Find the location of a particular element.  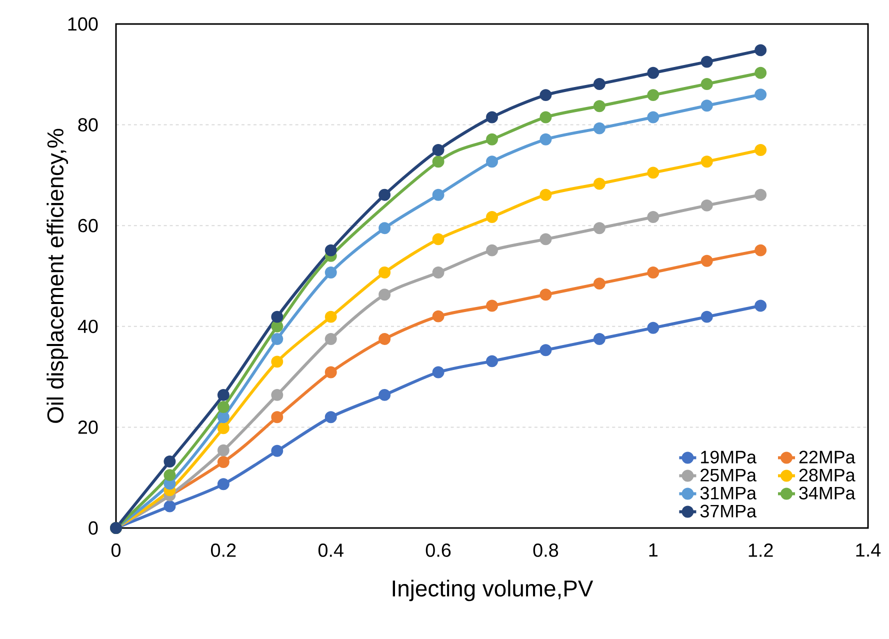

y-tick-label: 40 is located at coordinates (88, 327).